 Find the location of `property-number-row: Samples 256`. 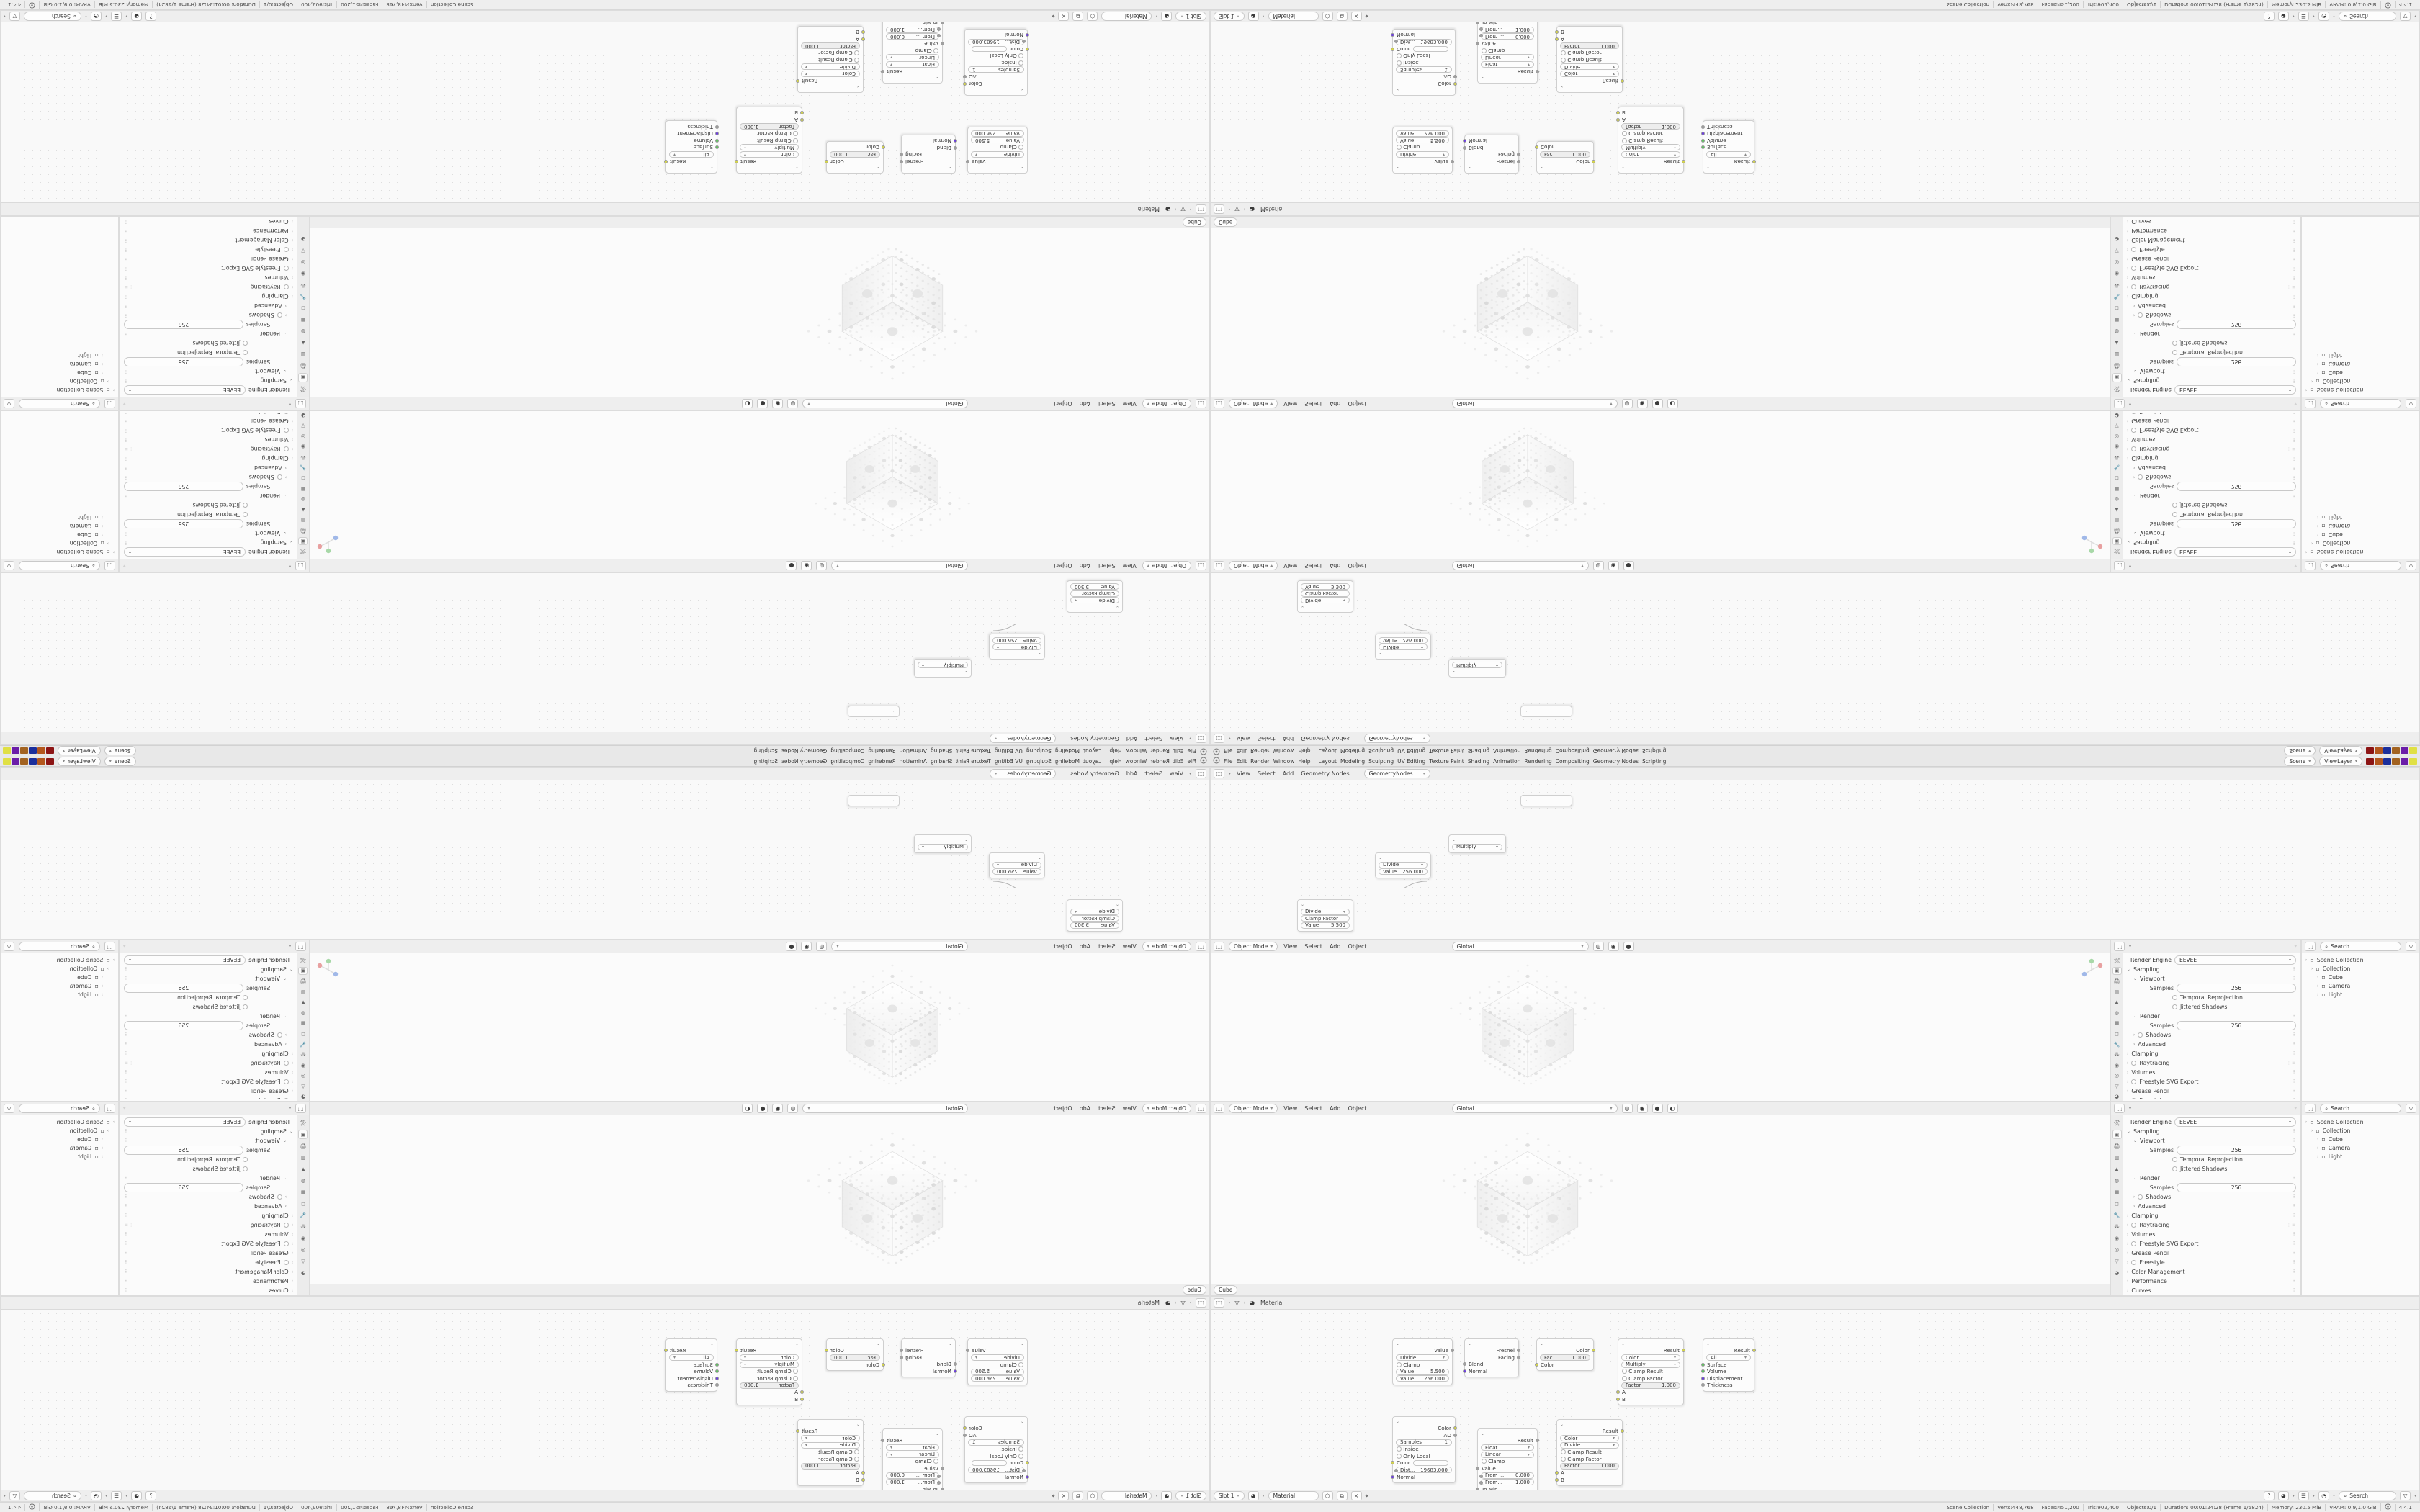

property-number-row: Samples 256 is located at coordinates (208, 1150).